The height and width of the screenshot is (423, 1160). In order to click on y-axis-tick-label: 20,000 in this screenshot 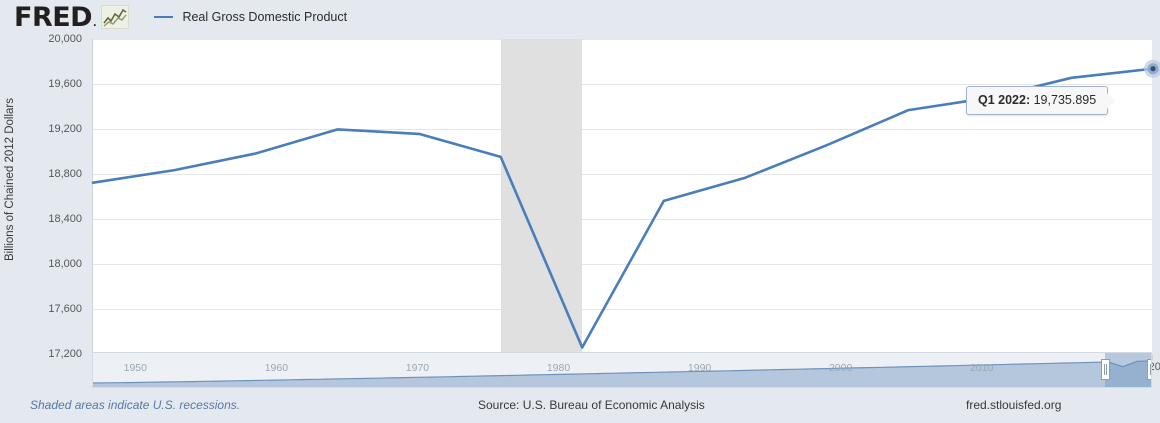, I will do `click(65, 39)`.